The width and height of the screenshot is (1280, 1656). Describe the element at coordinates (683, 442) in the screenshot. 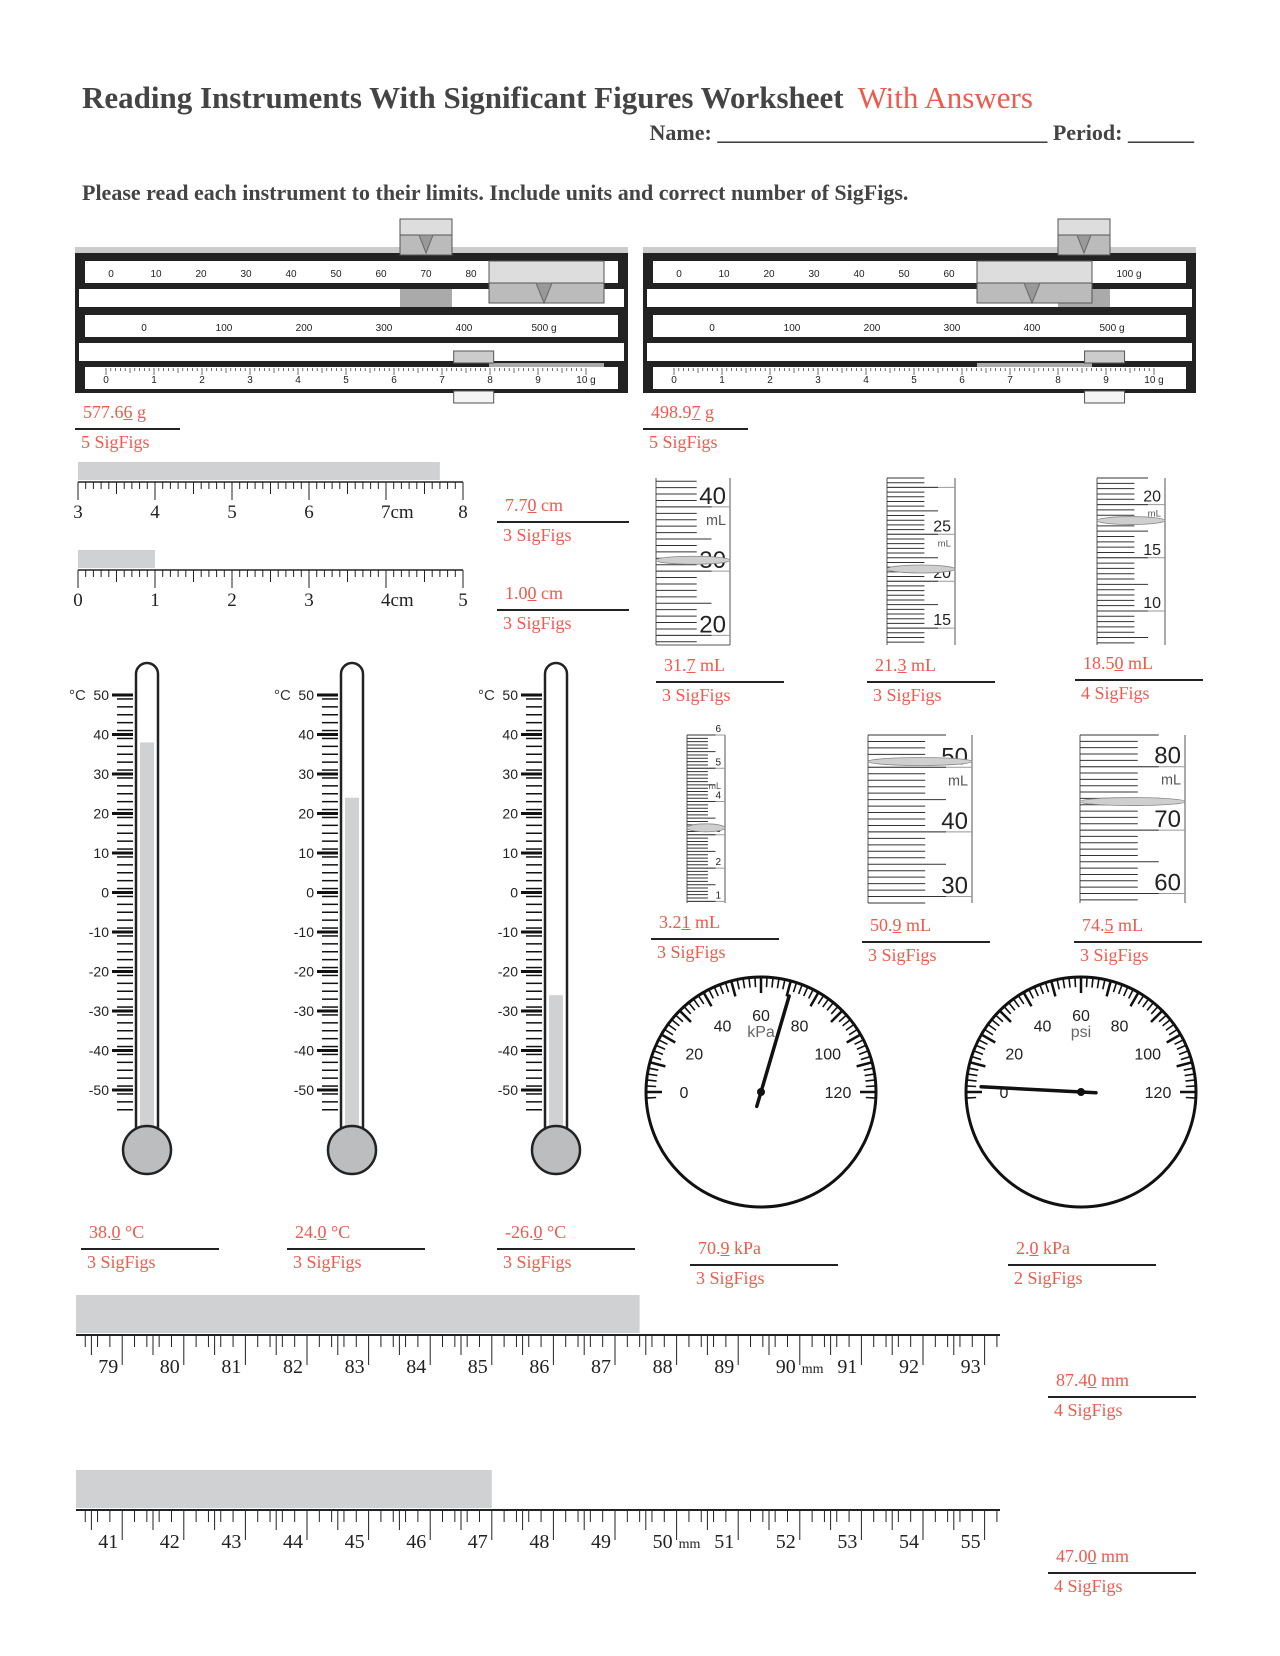

I see `sigfig-count: 5 SigFigs` at that location.